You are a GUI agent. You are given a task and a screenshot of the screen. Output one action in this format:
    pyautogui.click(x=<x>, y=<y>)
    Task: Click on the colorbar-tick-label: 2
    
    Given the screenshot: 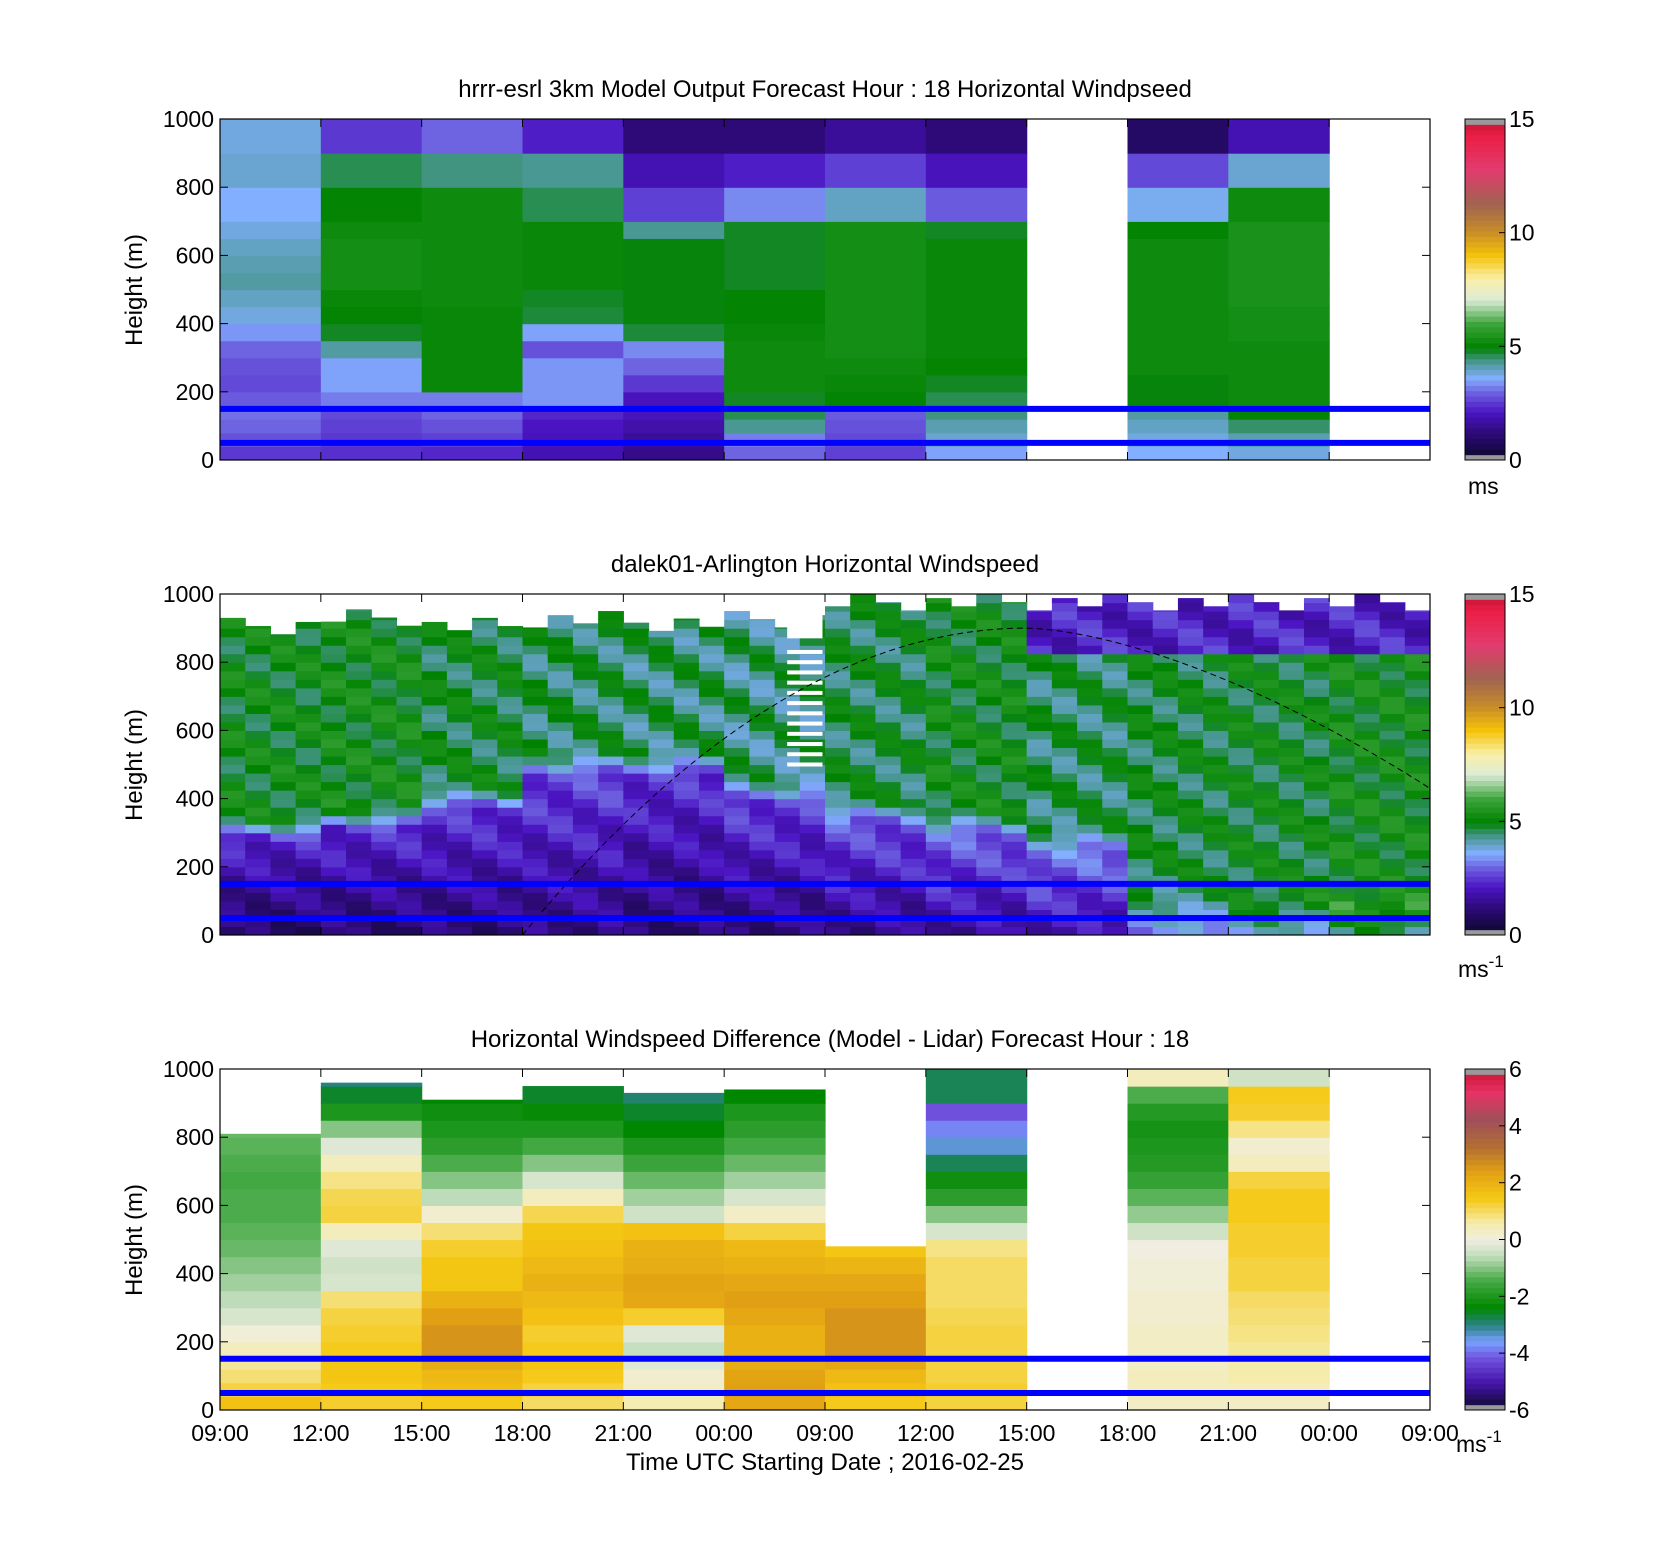 What is the action you would take?
    pyautogui.click(x=1515, y=1183)
    